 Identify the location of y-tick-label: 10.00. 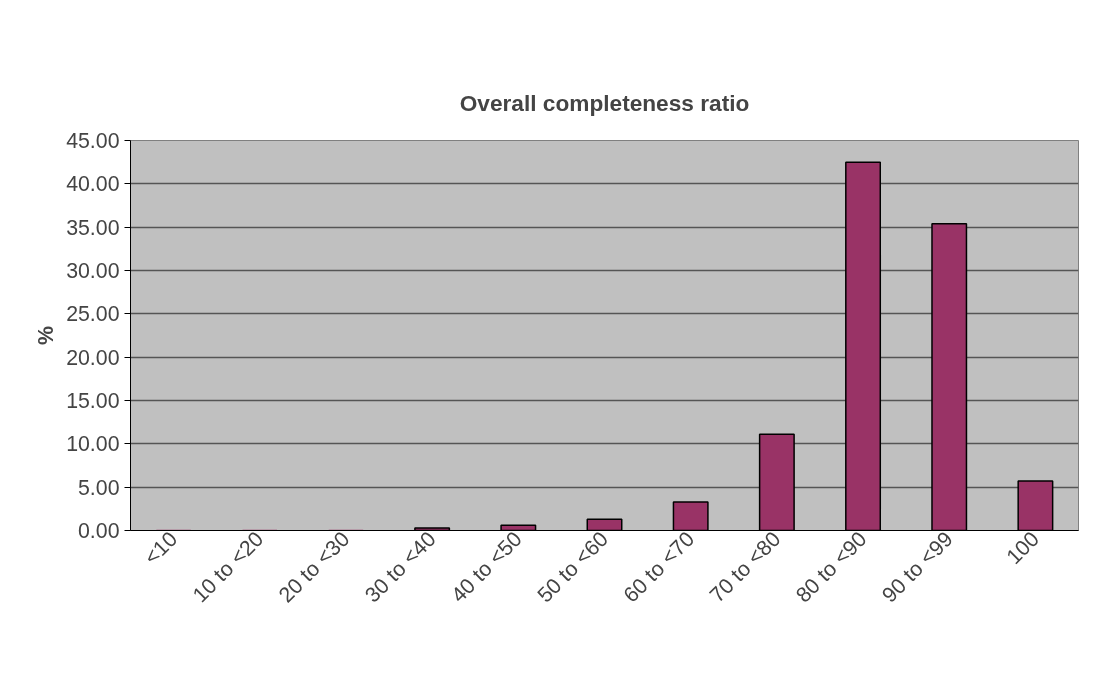
(93, 444).